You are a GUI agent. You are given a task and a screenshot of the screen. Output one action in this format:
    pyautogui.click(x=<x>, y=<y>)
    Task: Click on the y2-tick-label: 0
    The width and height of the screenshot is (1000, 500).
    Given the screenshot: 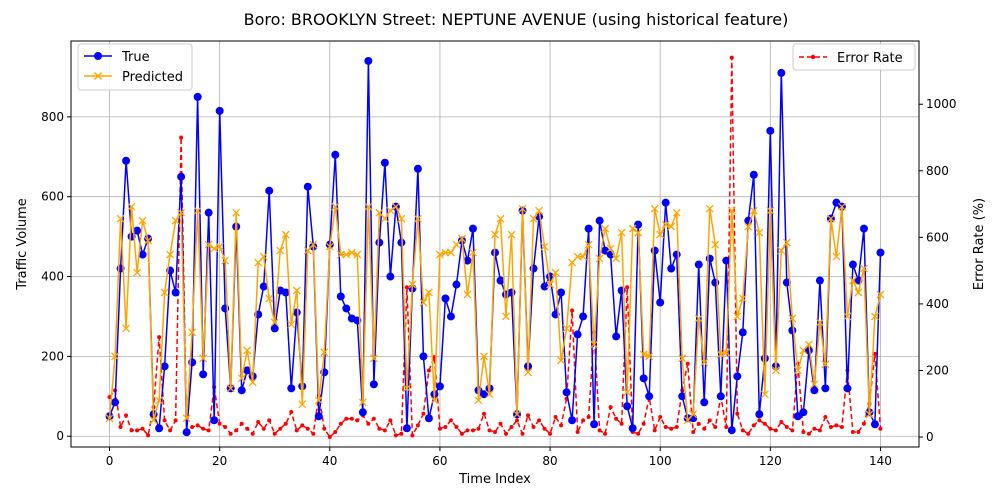 What is the action you would take?
    pyautogui.click(x=930, y=437)
    